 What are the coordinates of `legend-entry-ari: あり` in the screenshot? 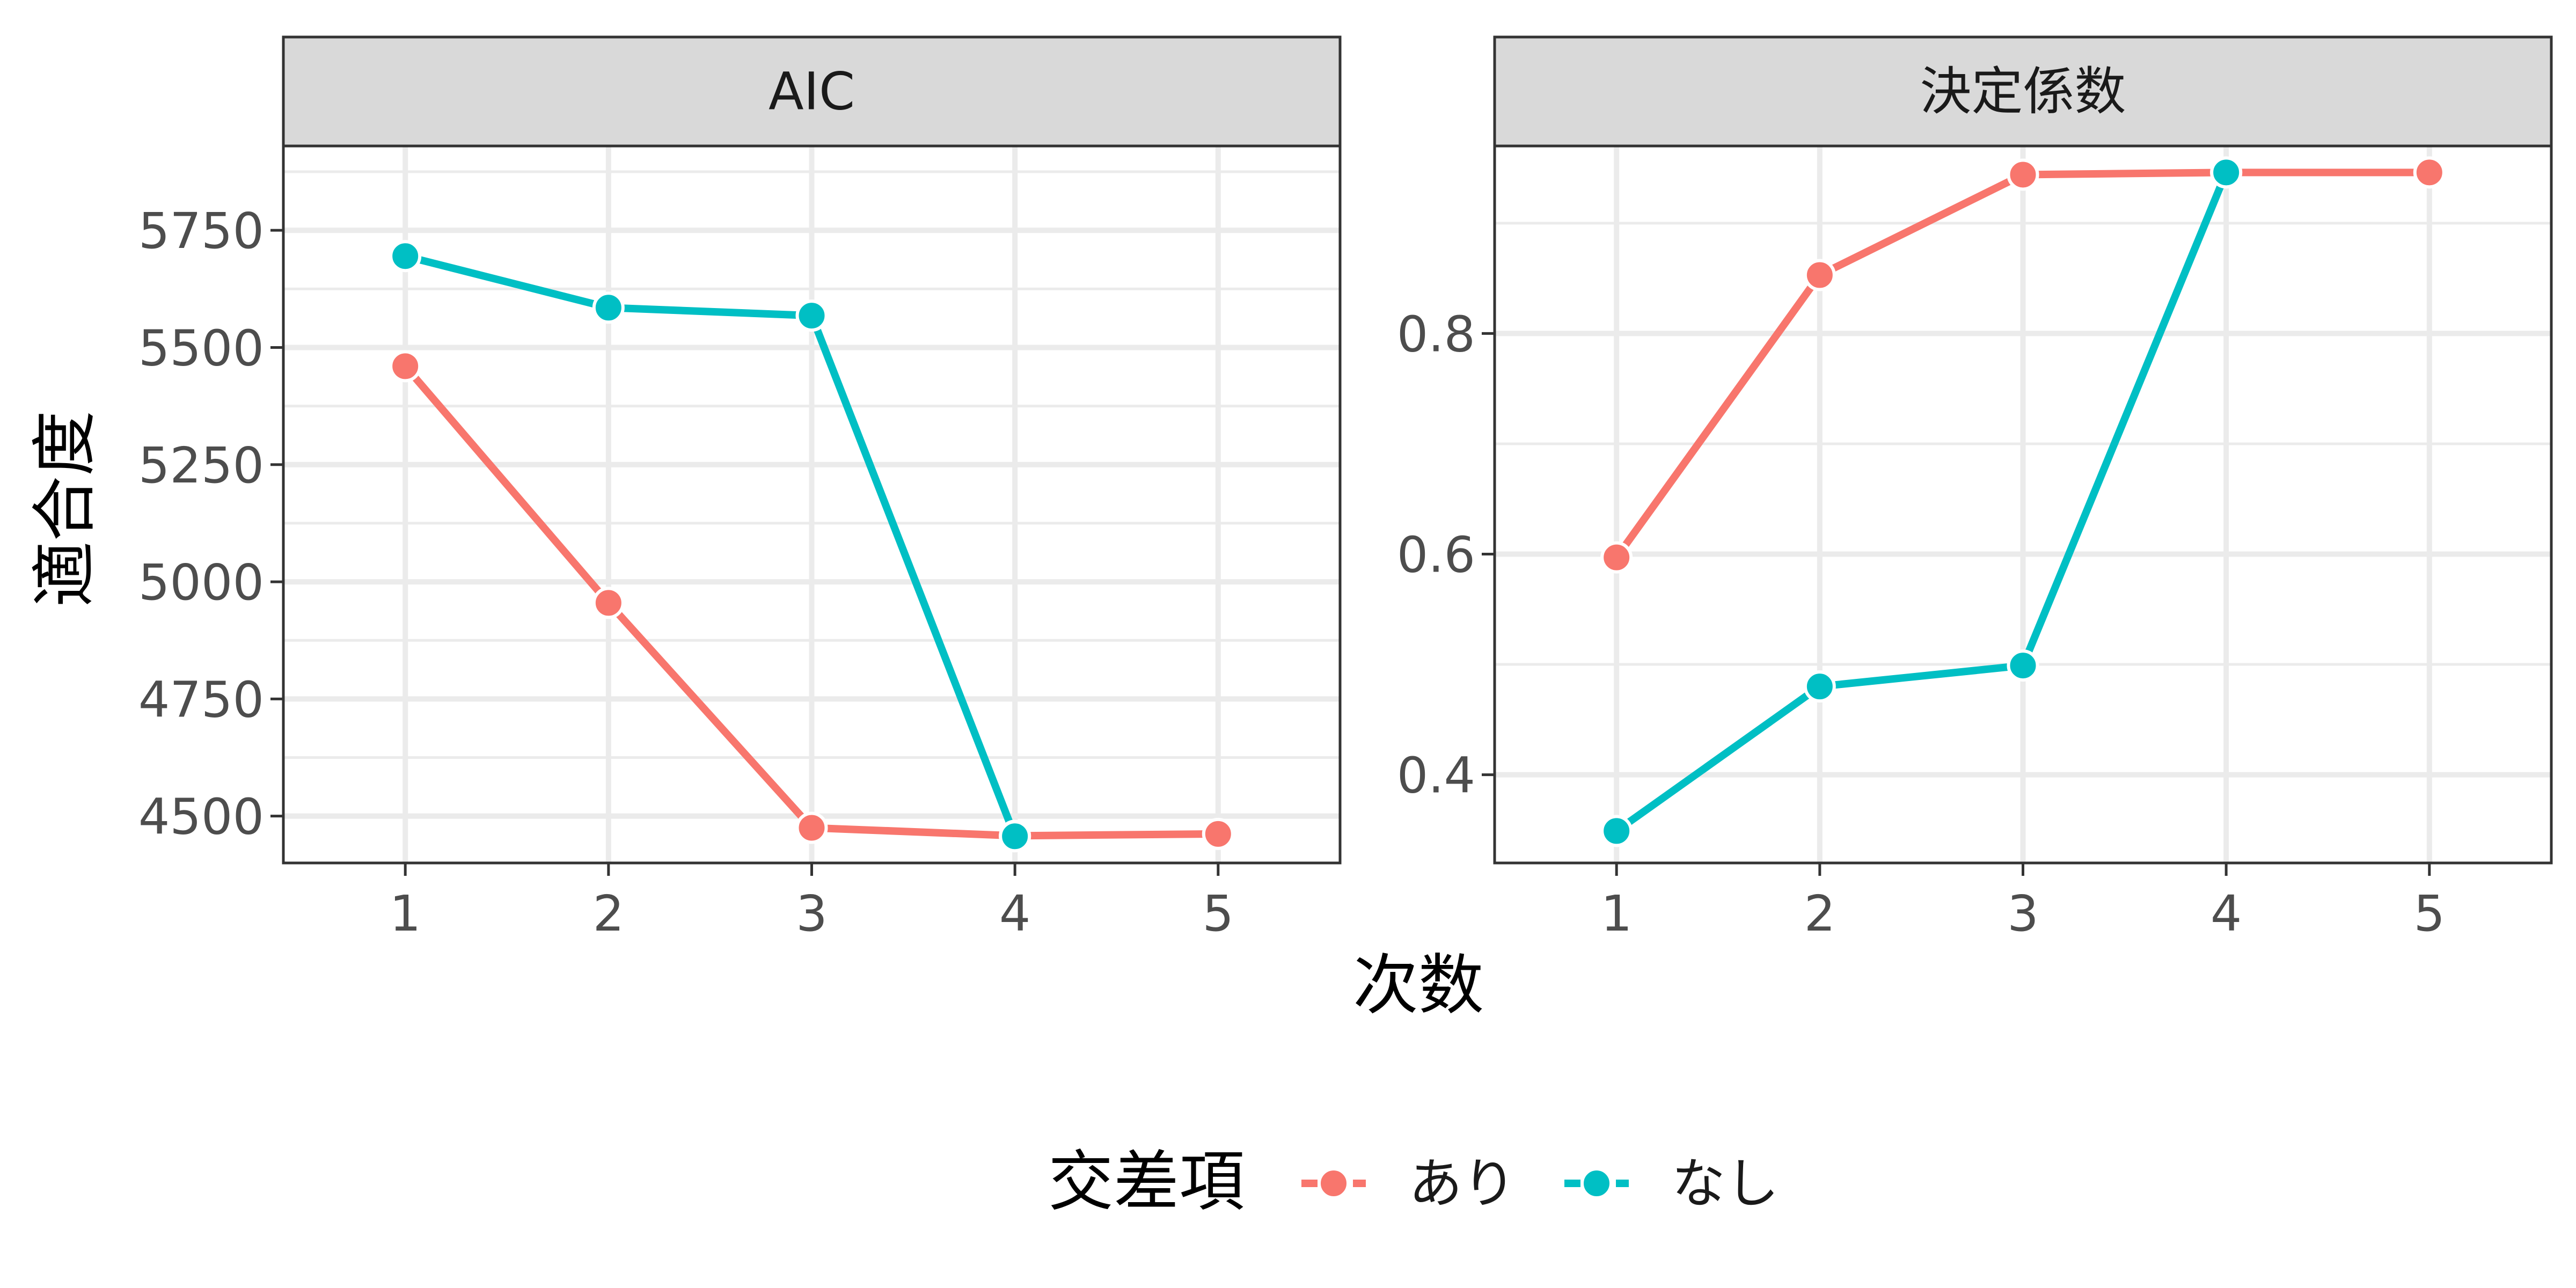 It's located at (1408, 1183).